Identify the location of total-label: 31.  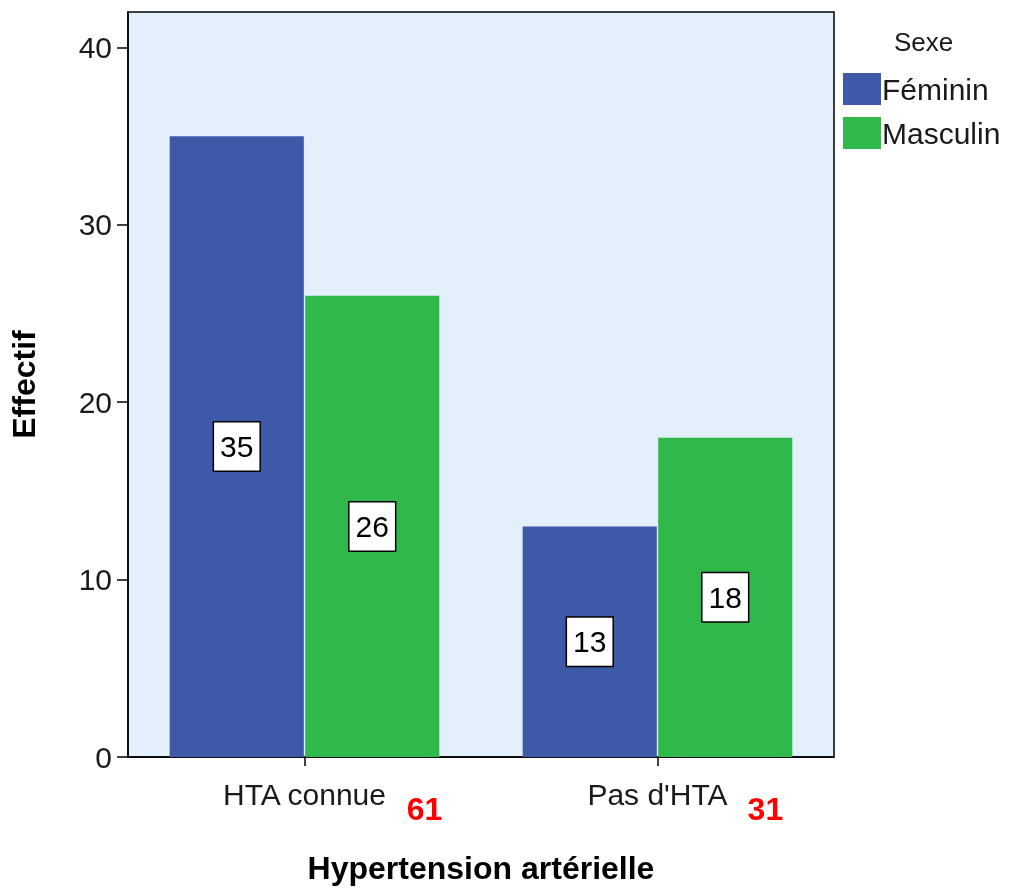
(765, 809).